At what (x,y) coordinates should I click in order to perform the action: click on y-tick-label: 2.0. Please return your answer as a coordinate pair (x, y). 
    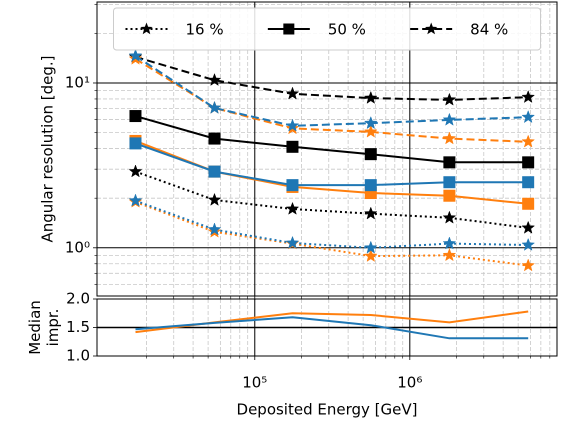
    Looking at the image, I should click on (78, 299).